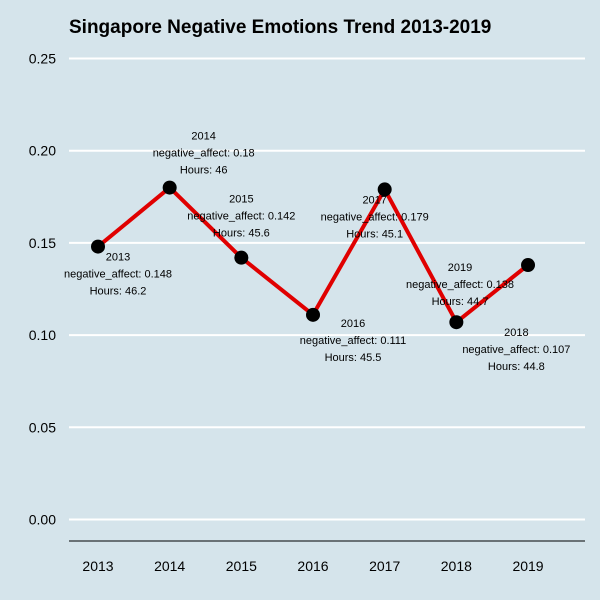  I want to click on data-label: negative_affect: 0.179, so click(375, 217).